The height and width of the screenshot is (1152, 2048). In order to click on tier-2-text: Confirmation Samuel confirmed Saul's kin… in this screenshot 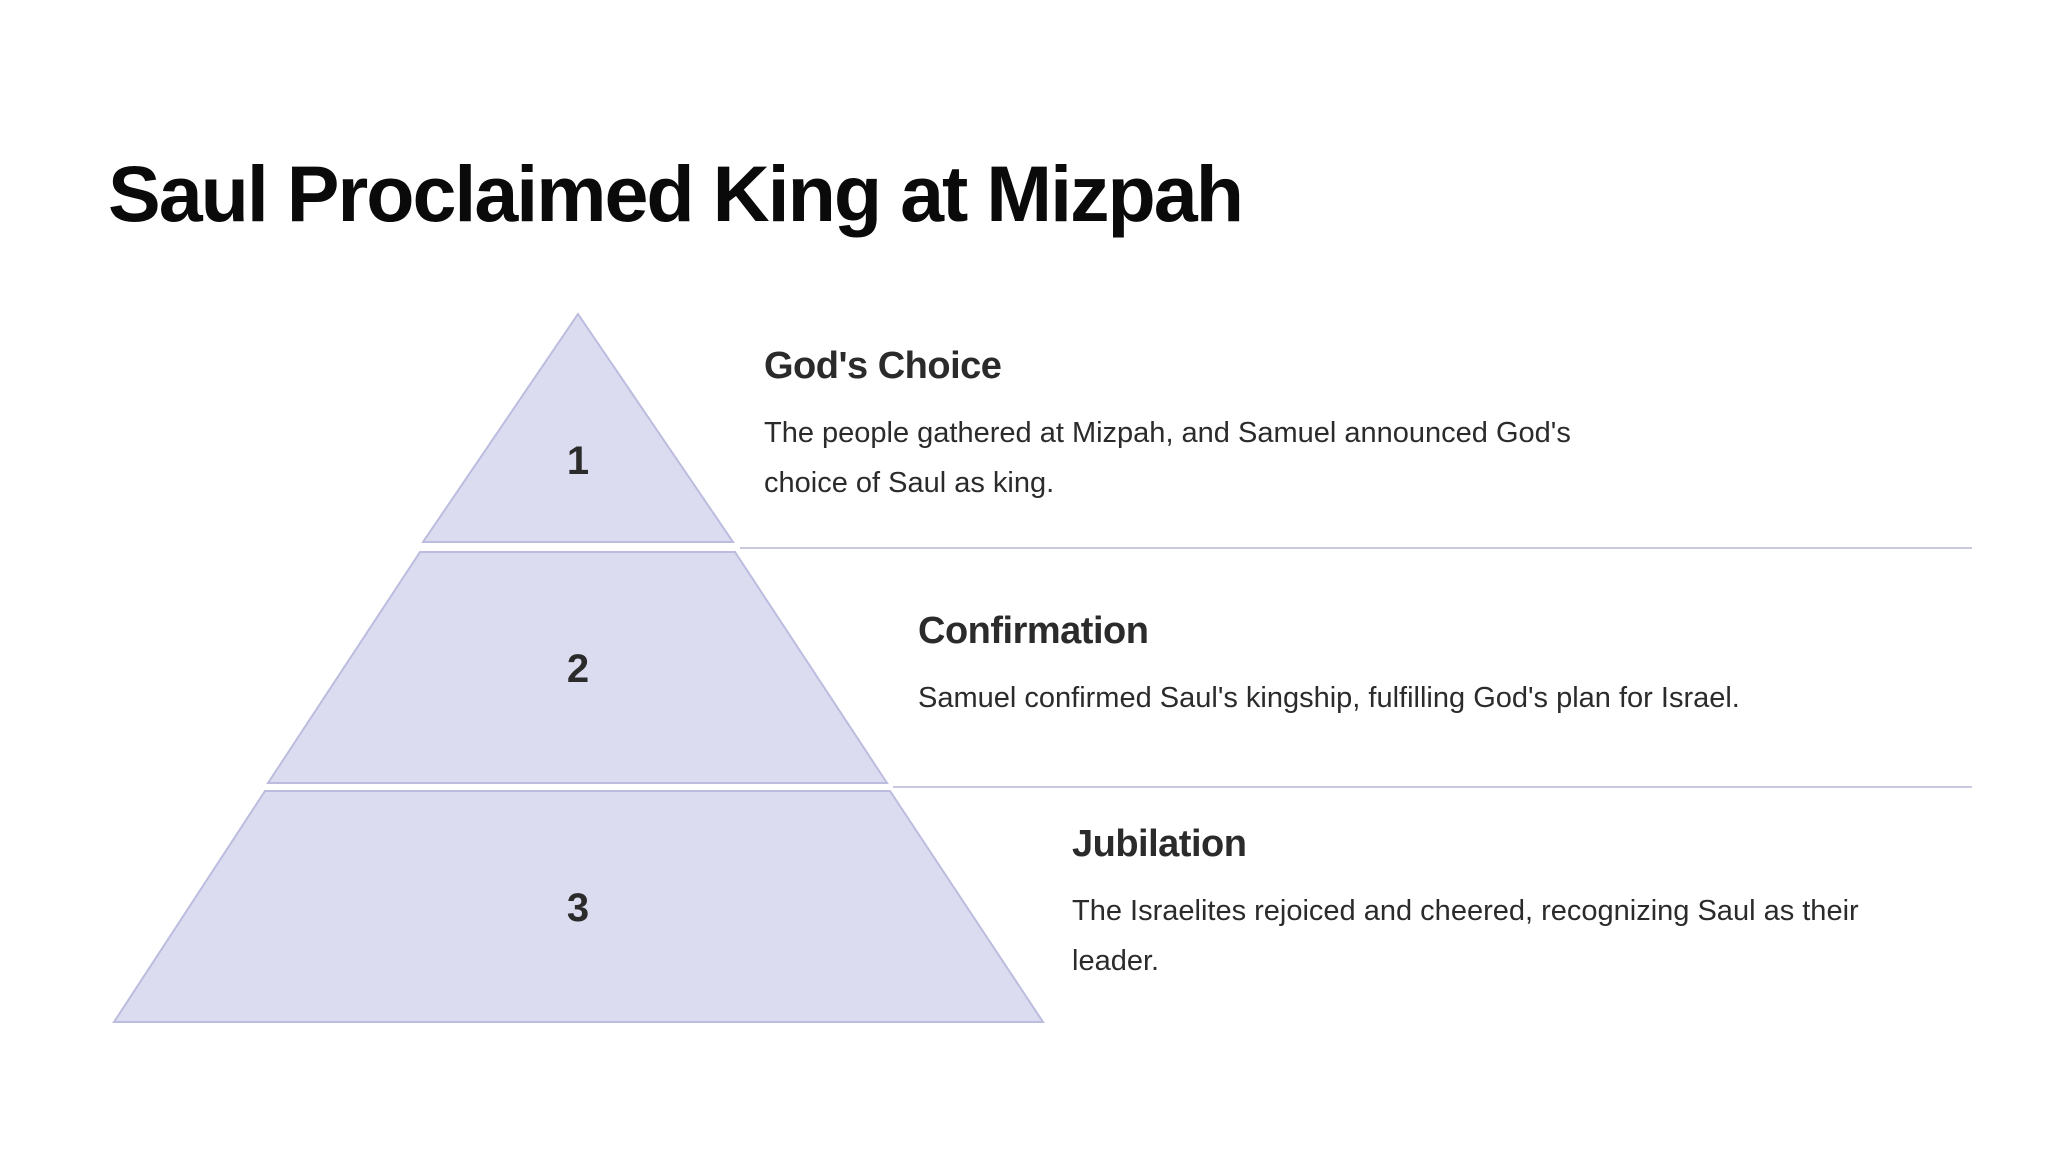, I will do `click(1348, 666)`.